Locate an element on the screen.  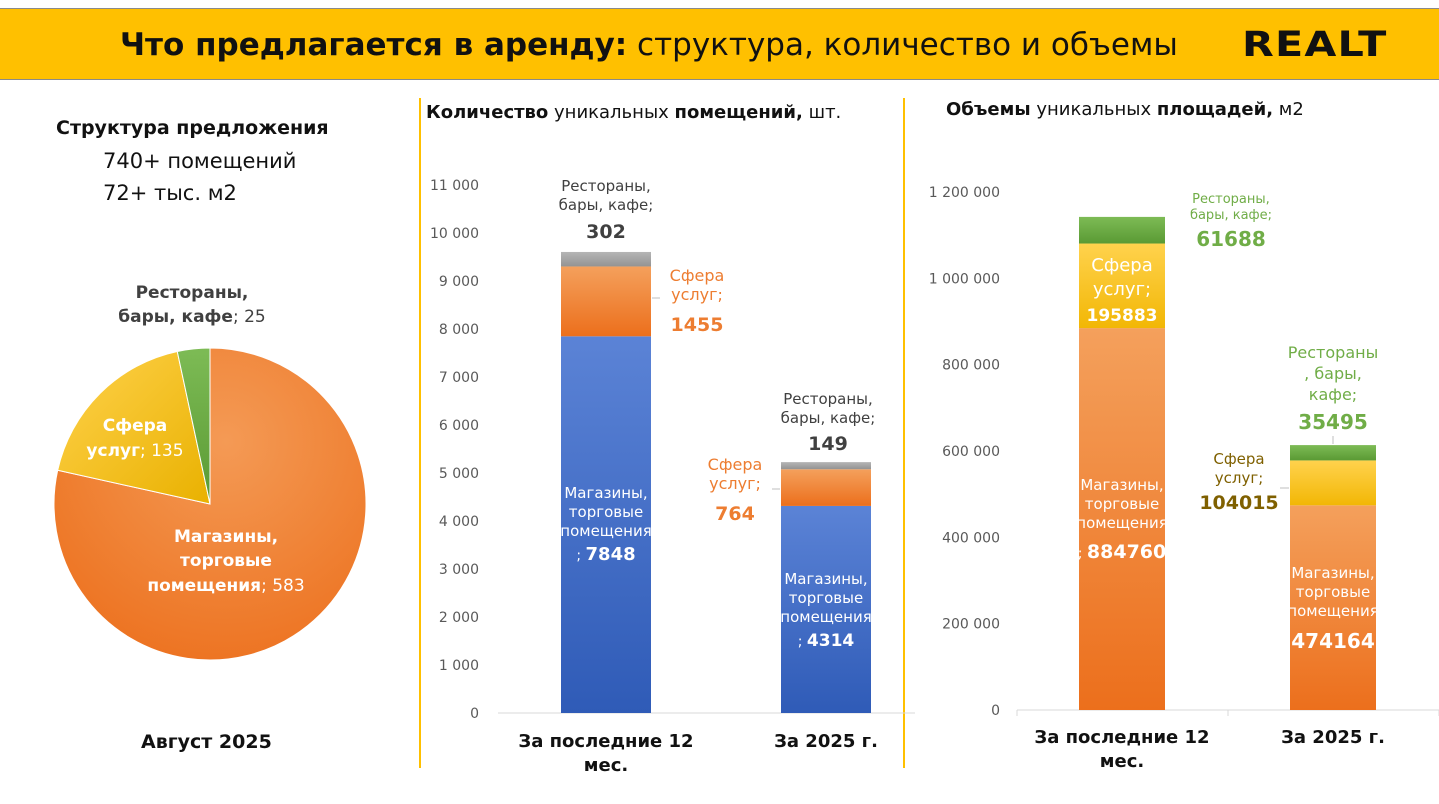
areaChart-ytick-2: 400 000 is located at coordinates (971, 538).